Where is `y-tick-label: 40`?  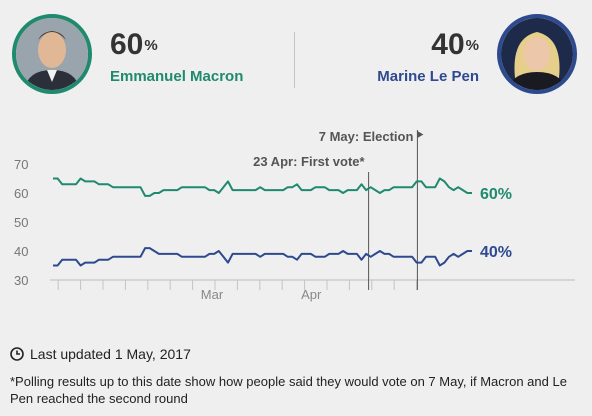
y-tick-label: 40 is located at coordinates (21, 251).